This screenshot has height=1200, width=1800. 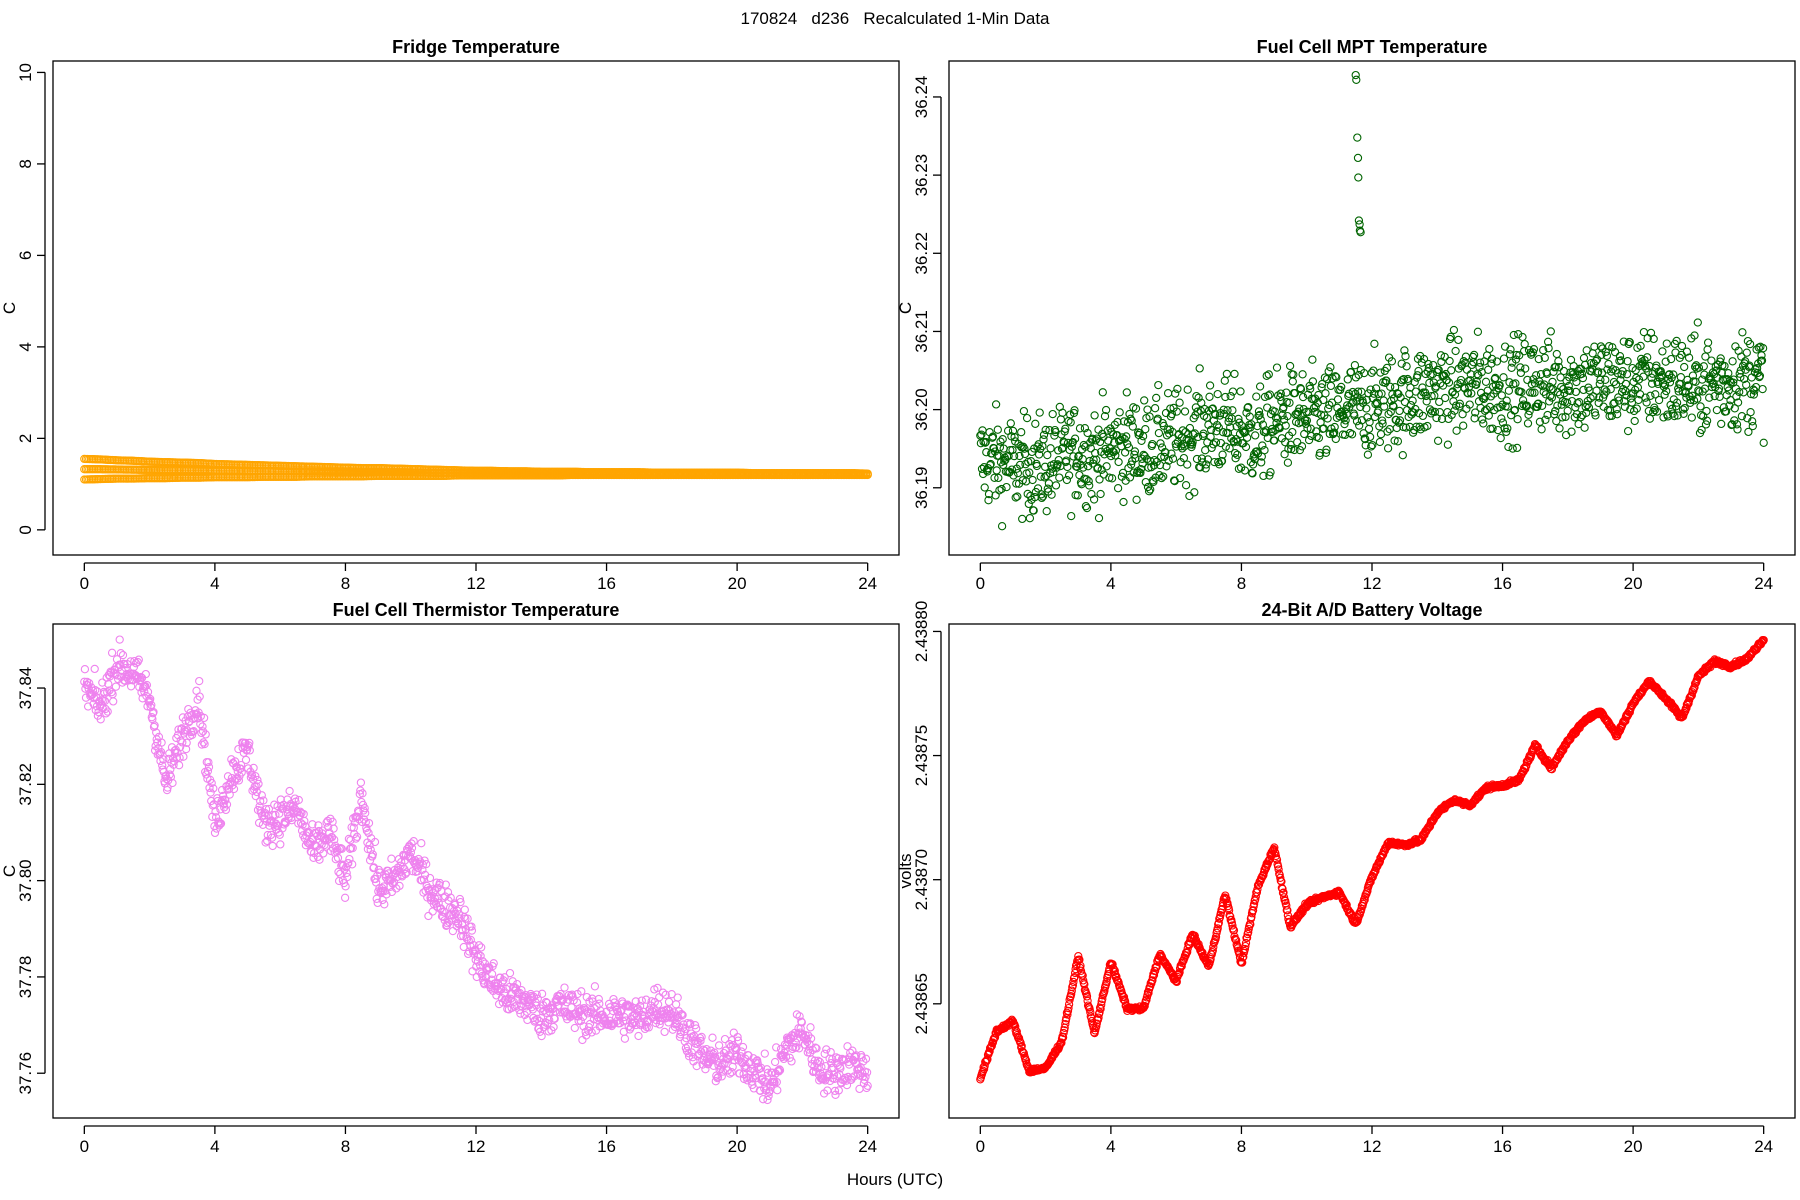 What do you see at coordinates (1502, 583) in the screenshot?
I see `x-tick-label: 16` at bounding box center [1502, 583].